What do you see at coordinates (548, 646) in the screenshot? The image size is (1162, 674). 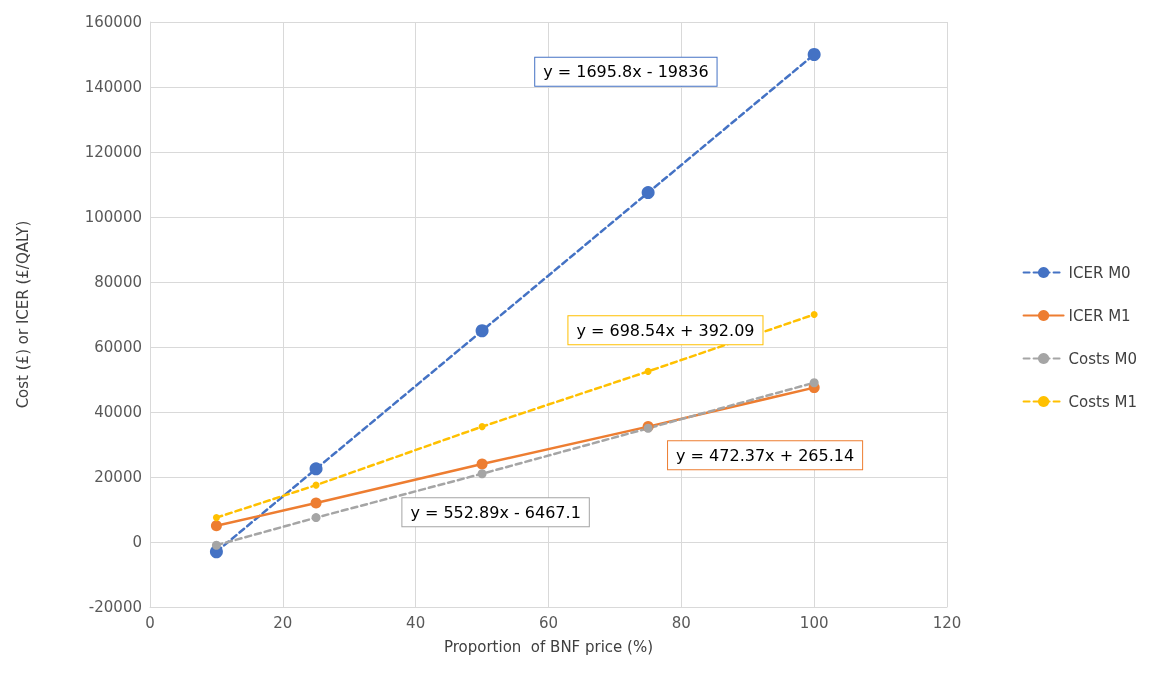 I see `x-axis-title: Proportion of BNF price (%)` at bounding box center [548, 646].